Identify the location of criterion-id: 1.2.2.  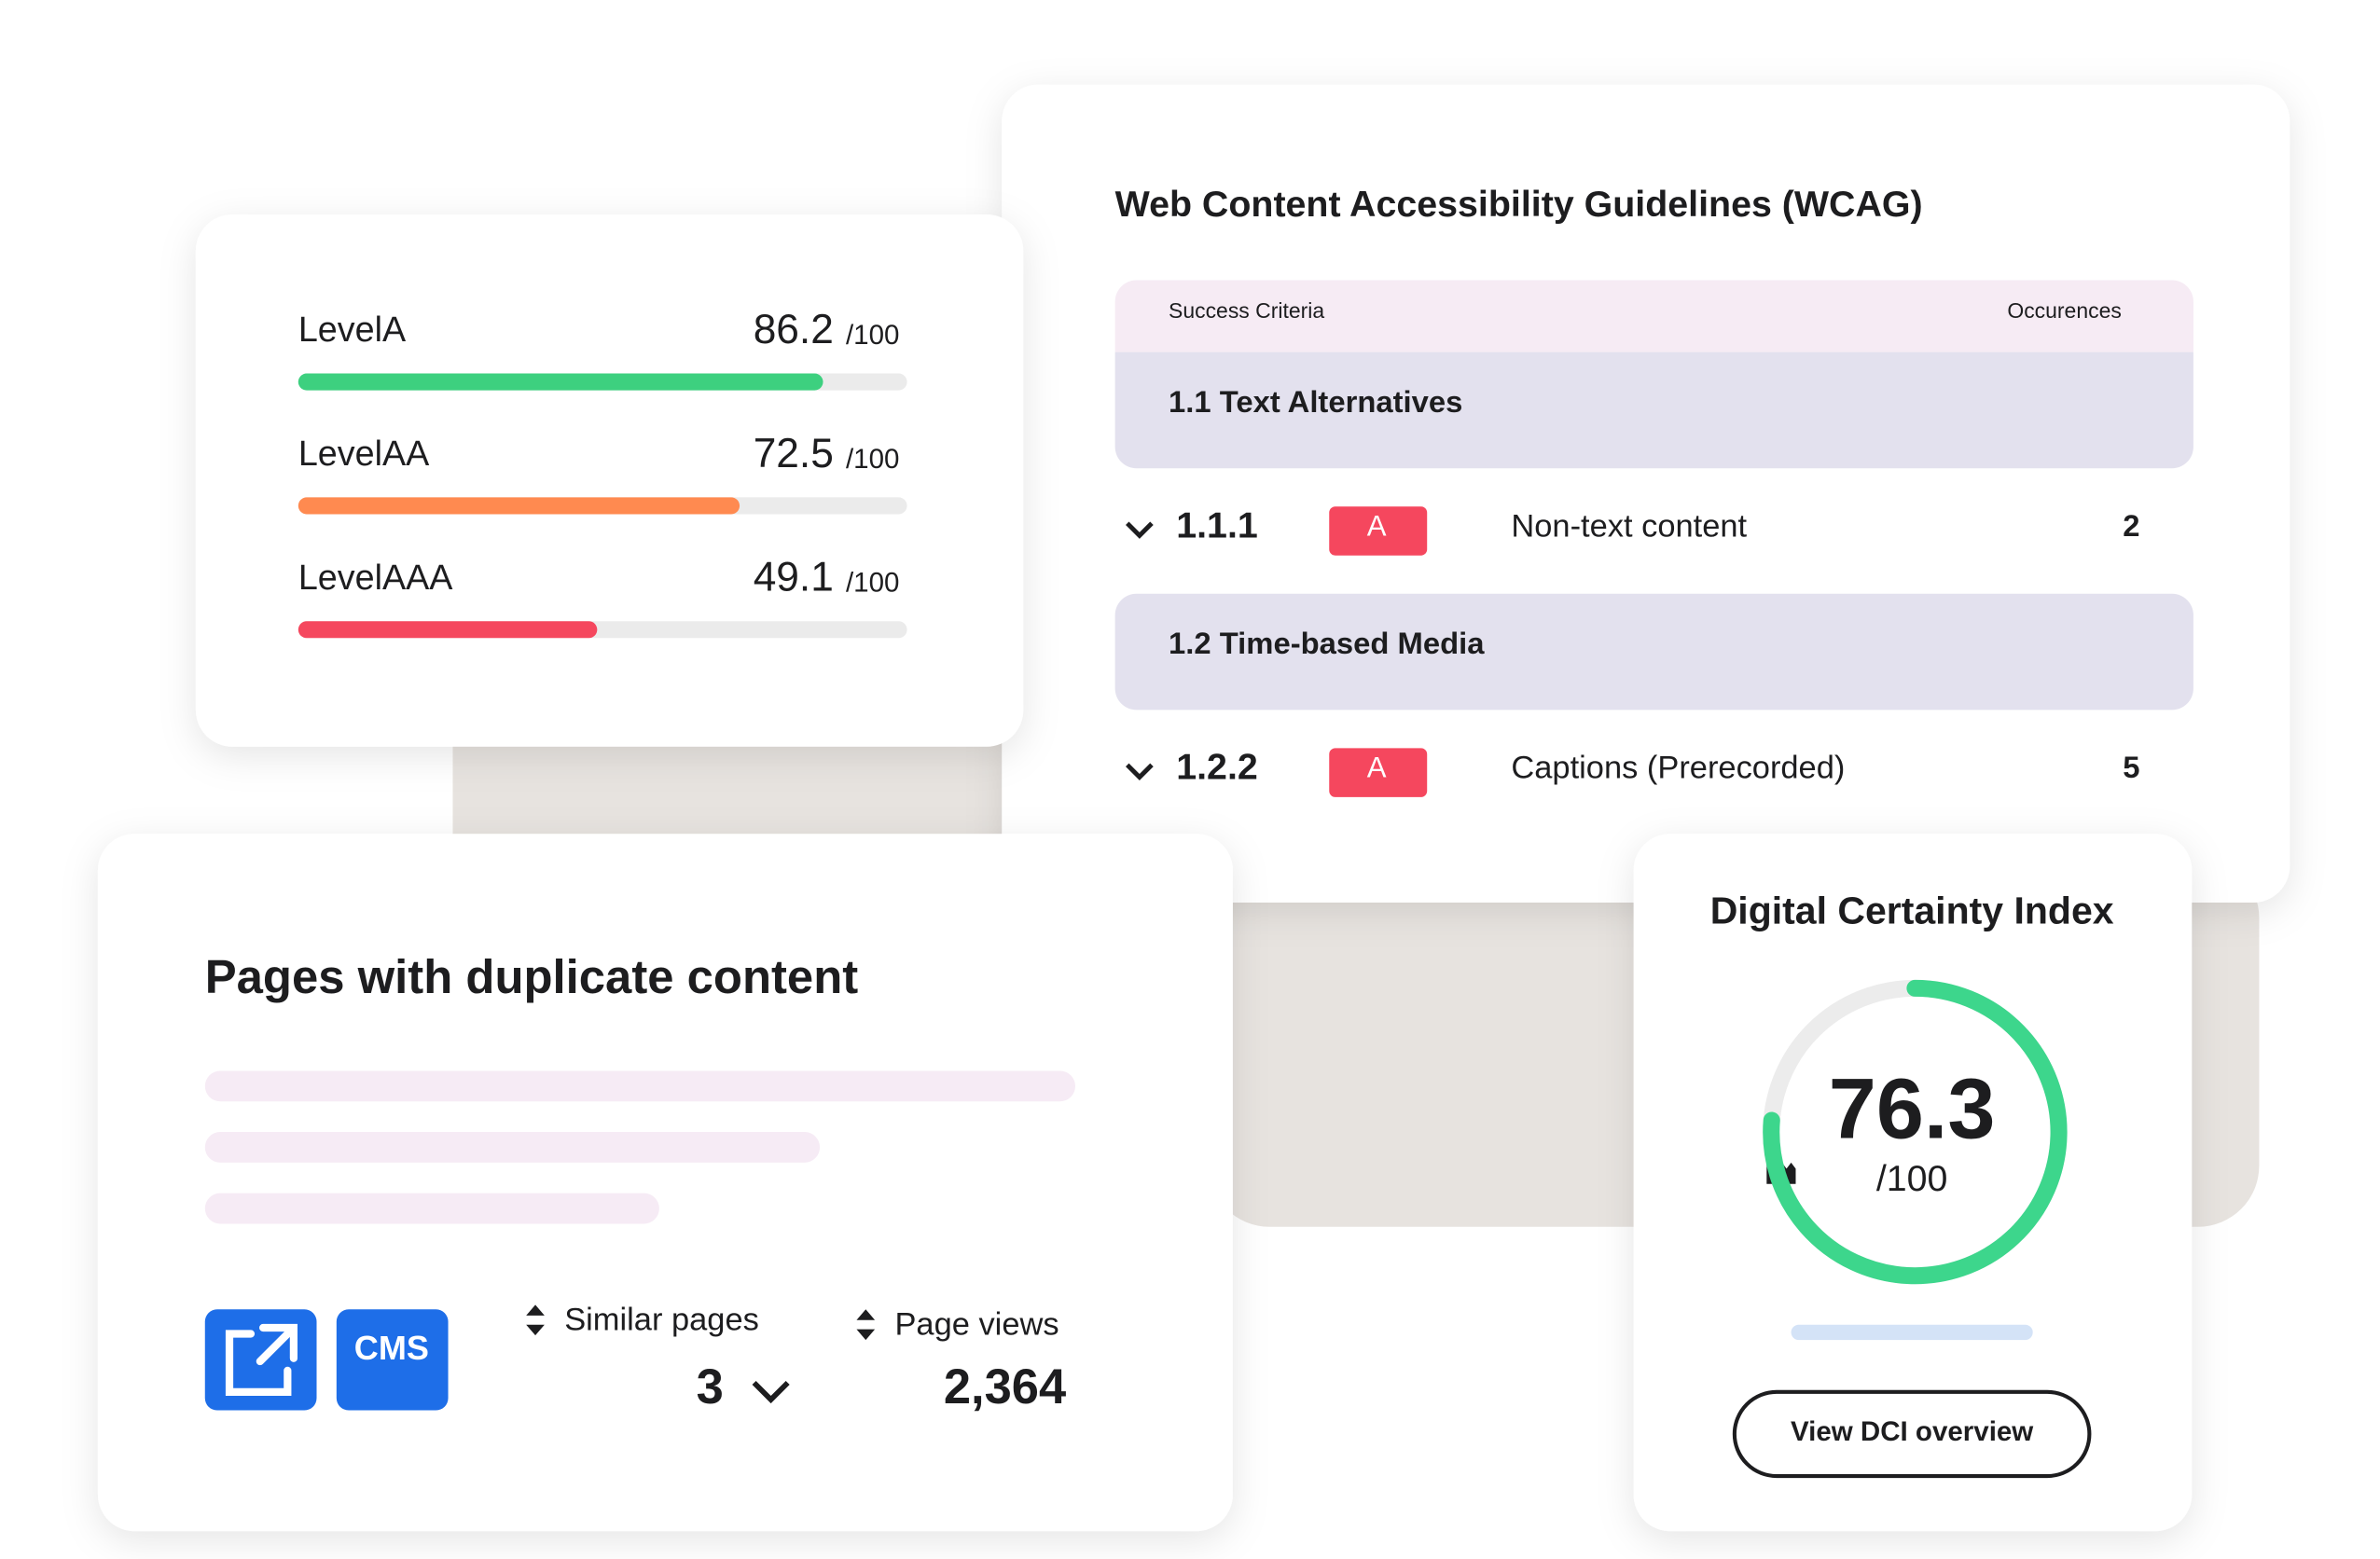
(1217, 767).